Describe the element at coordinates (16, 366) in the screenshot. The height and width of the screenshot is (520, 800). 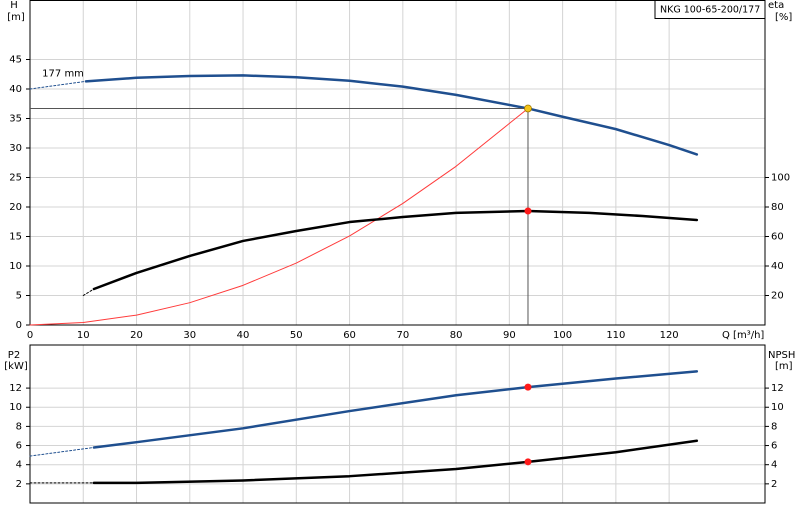
I see `y-axis-unit: [kW]` at that location.